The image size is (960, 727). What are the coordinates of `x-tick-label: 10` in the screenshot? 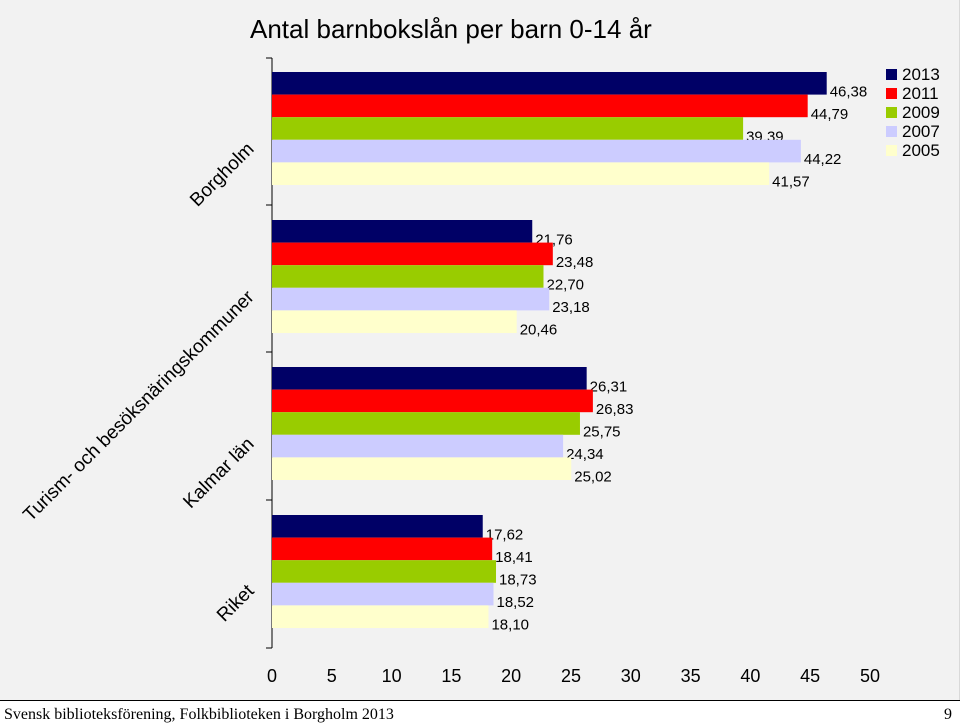 It's located at (392, 676).